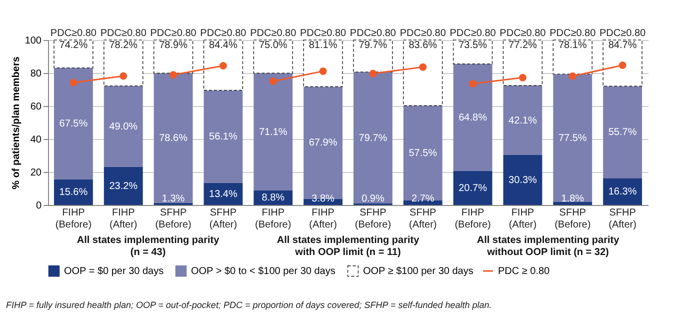  I want to click on data-label: PDC≥0.80 84.4%, so click(223, 39).